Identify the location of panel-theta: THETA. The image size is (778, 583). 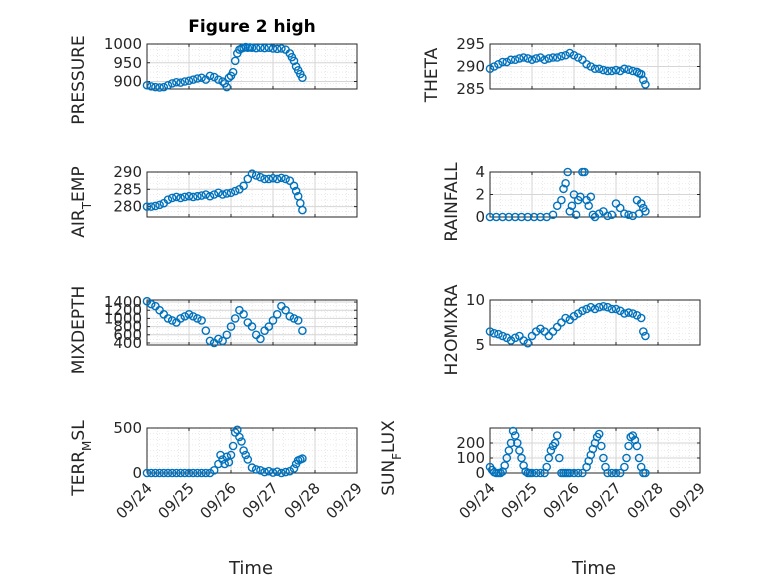
(432, 75).